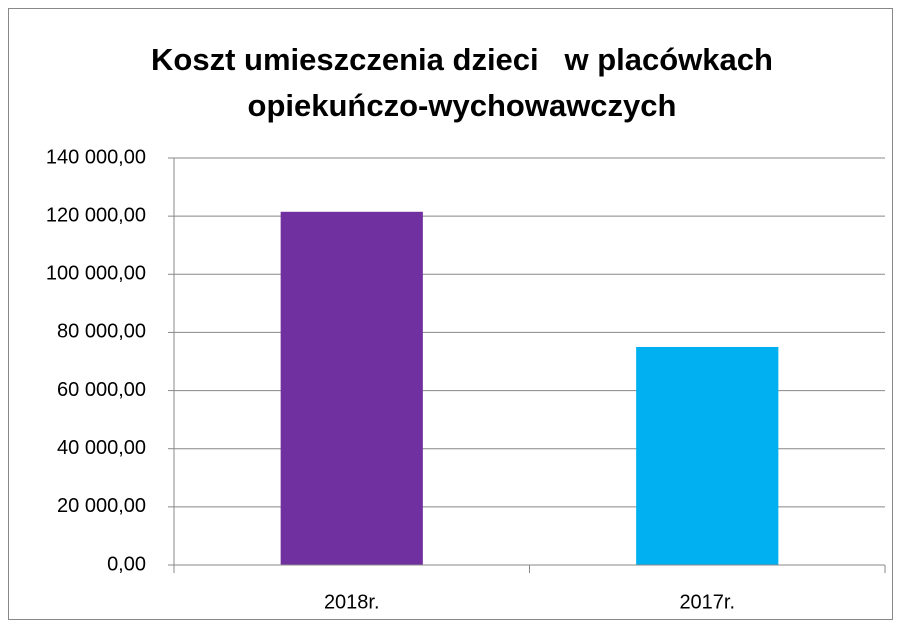  Describe the element at coordinates (101, 390) in the screenshot. I see `y-tick-label: 60 000,00` at that location.